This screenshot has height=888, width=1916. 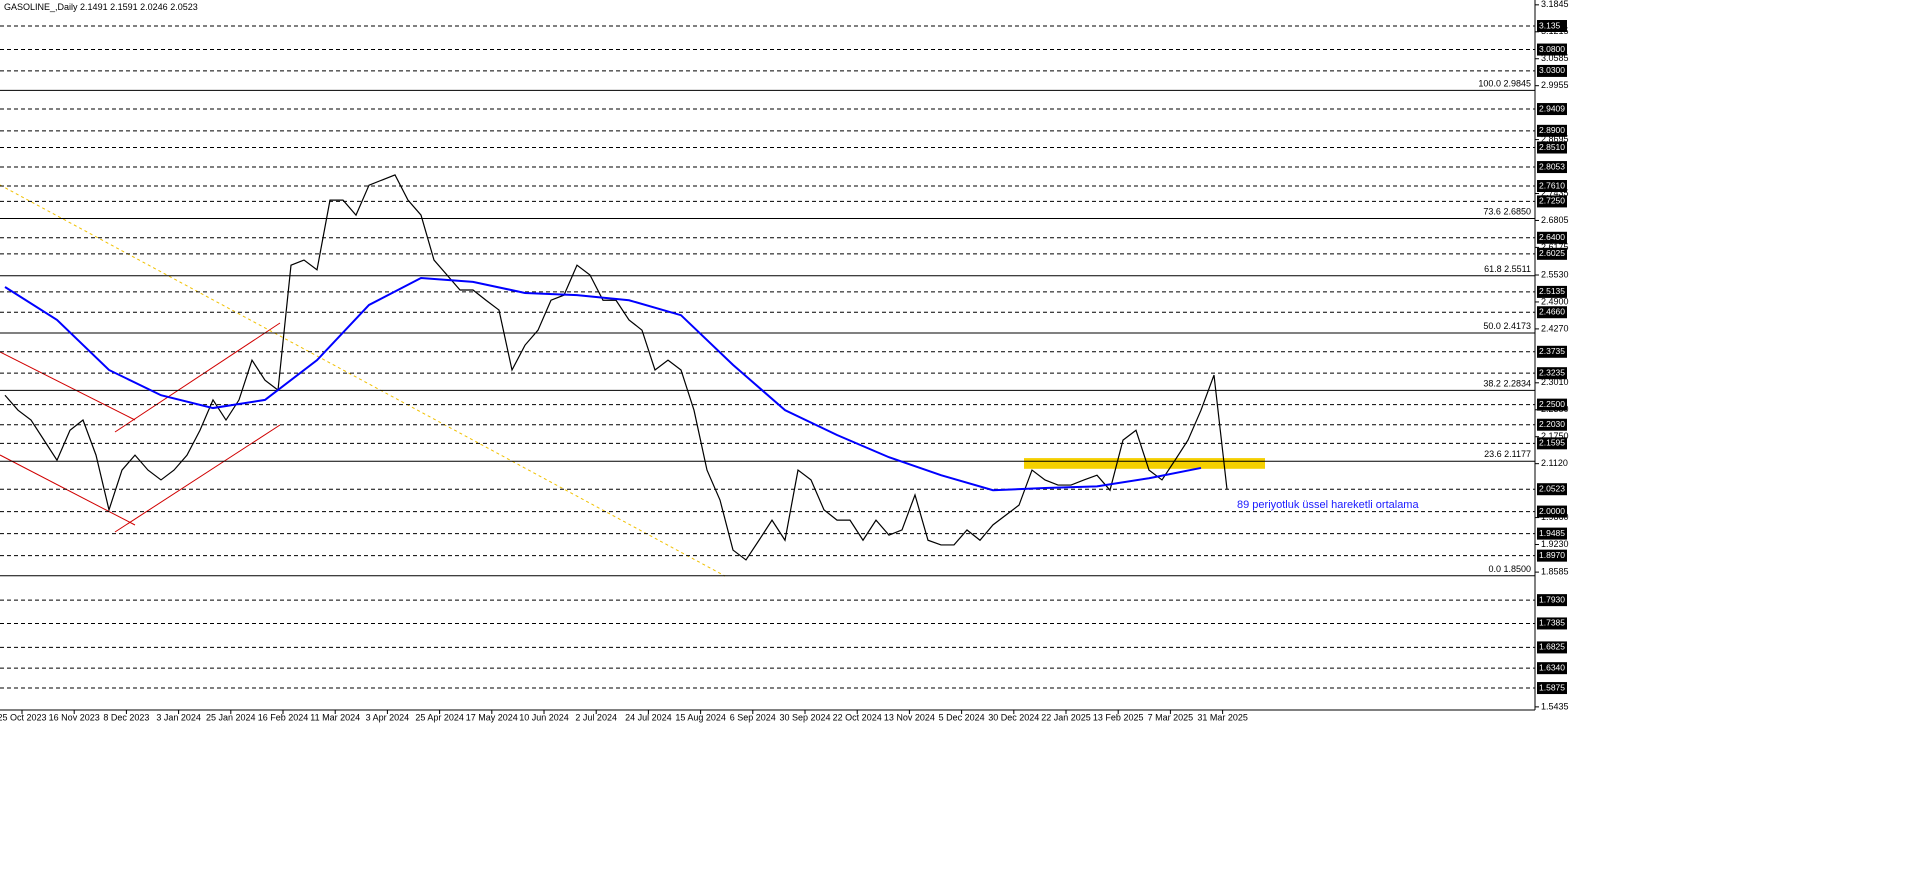 What do you see at coordinates (1552, 166) in the screenshot?
I see `level-label: 2.8053` at bounding box center [1552, 166].